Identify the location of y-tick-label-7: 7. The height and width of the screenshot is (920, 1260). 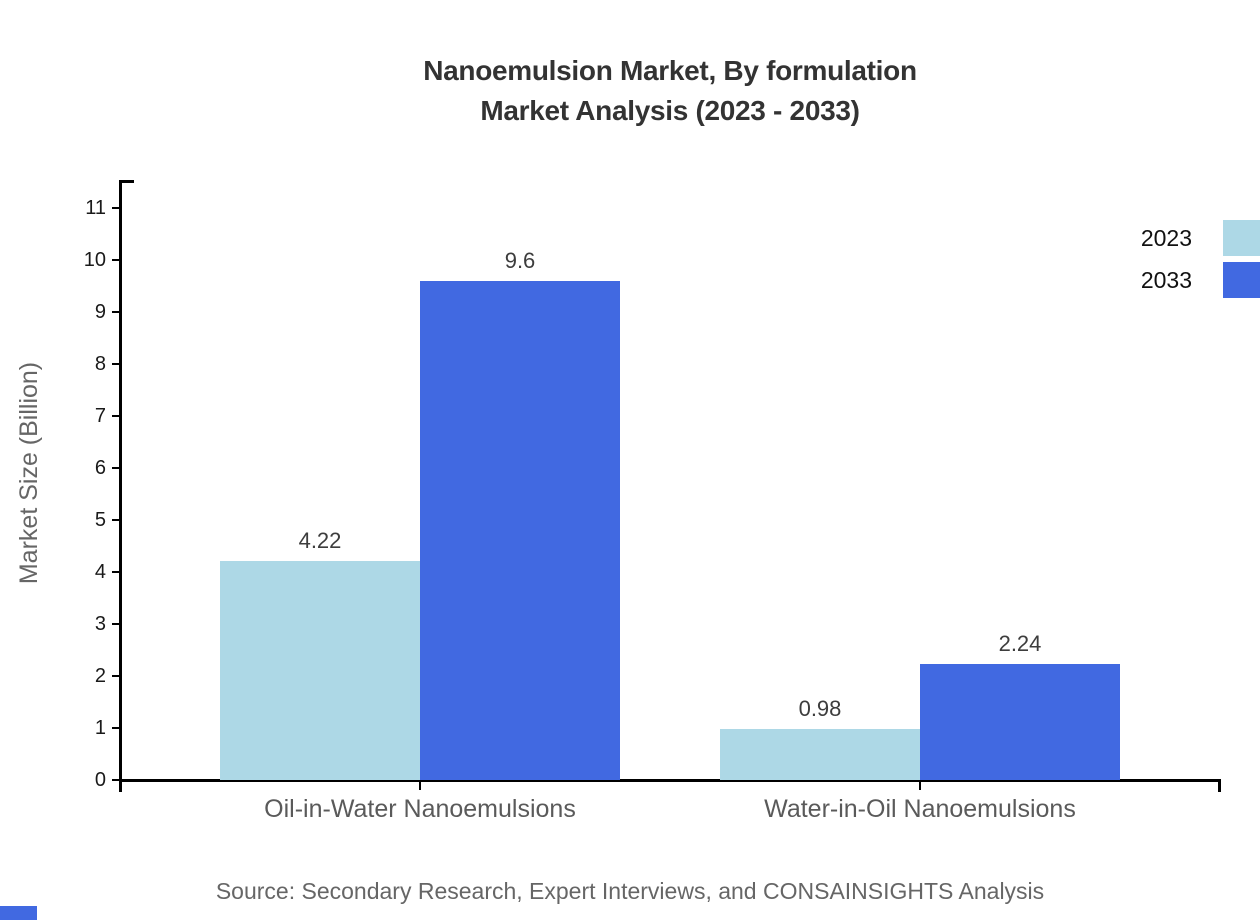
(100, 416).